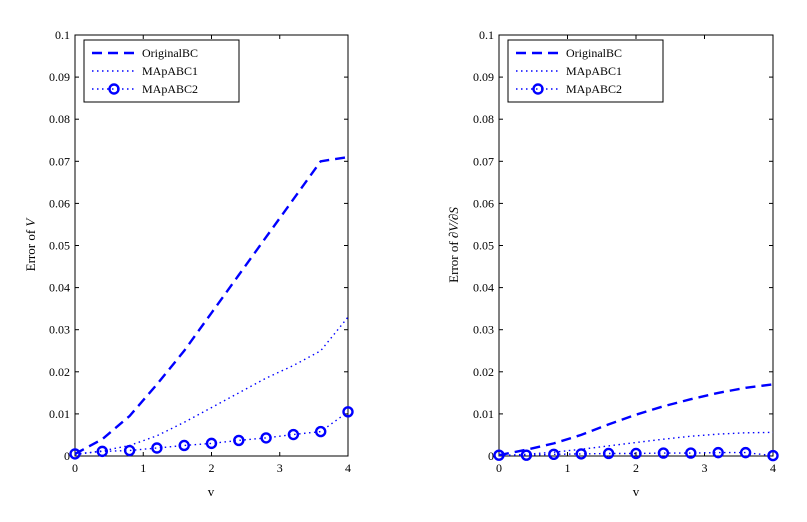 The height and width of the screenshot is (522, 807). What do you see at coordinates (170, 89) in the screenshot?
I see `left-legend-label-mapabc2: MApABC2` at bounding box center [170, 89].